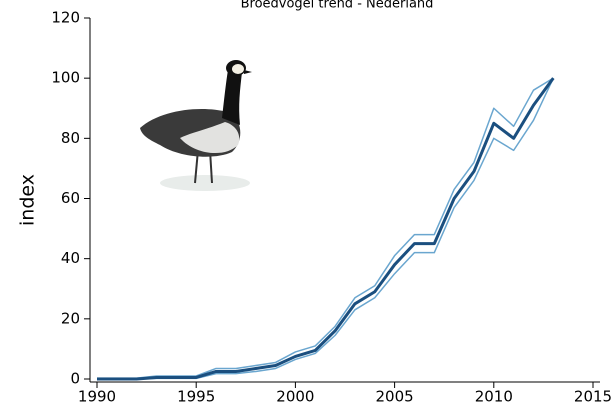 The image size is (616, 407). I want to click on y-tick-label: 20, so click(70, 318).